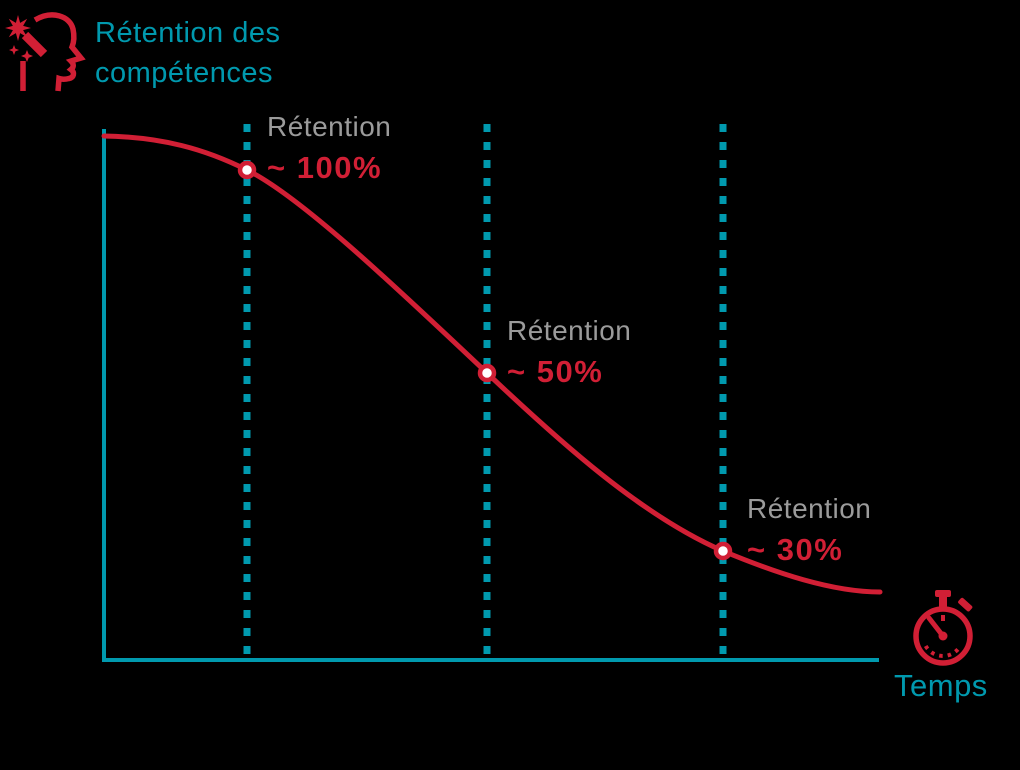  Describe the element at coordinates (325, 167) in the screenshot. I see `annotation-value: ~ 100%` at that location.